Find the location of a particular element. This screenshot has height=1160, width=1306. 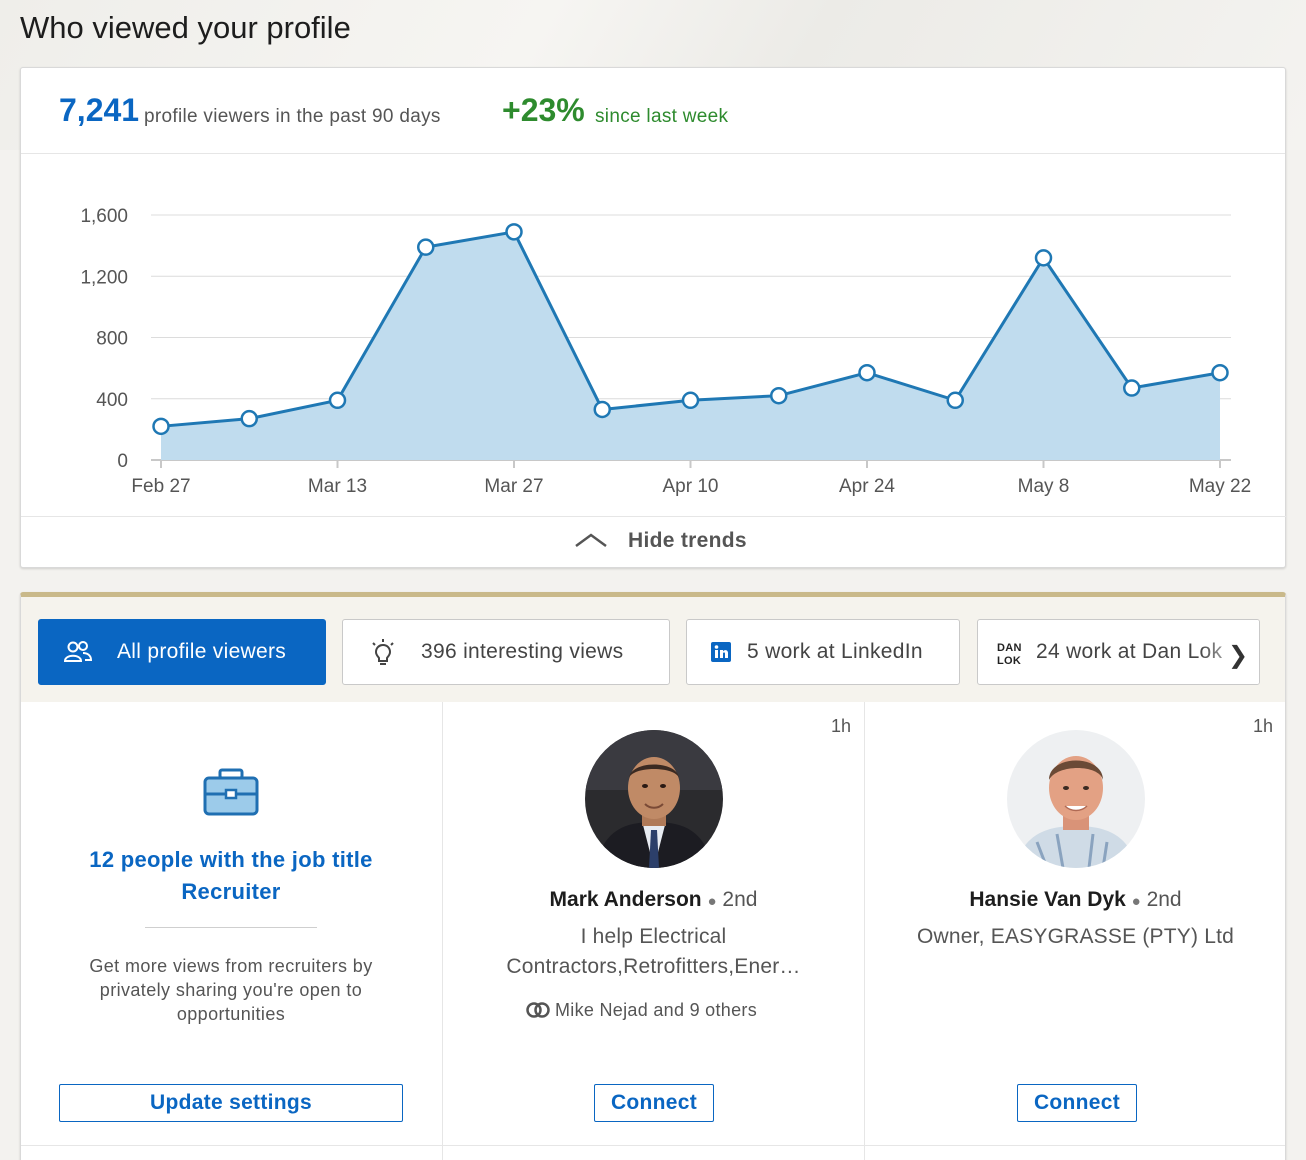

x-tick-label: May 8 is located at coordinates (1044, 486).